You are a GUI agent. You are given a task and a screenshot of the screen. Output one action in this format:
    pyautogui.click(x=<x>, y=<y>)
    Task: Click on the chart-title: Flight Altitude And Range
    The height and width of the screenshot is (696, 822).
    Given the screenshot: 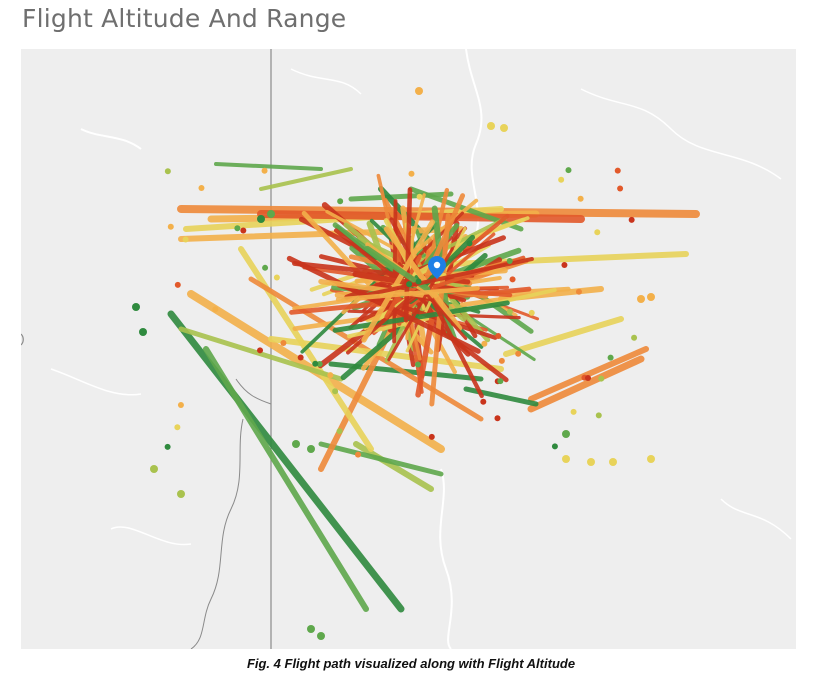 What is the action you would take?
    pyautogui.click(x=184, y=18)
    